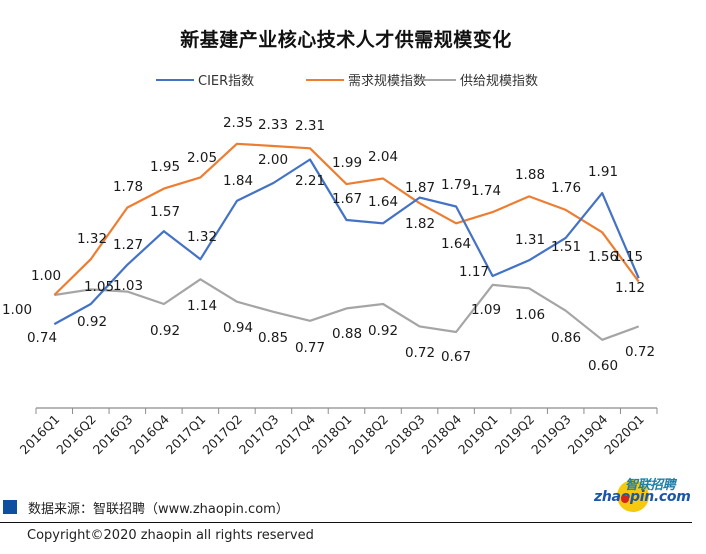  I want to click on data-label-cier: 1.67, so click(347, 199).